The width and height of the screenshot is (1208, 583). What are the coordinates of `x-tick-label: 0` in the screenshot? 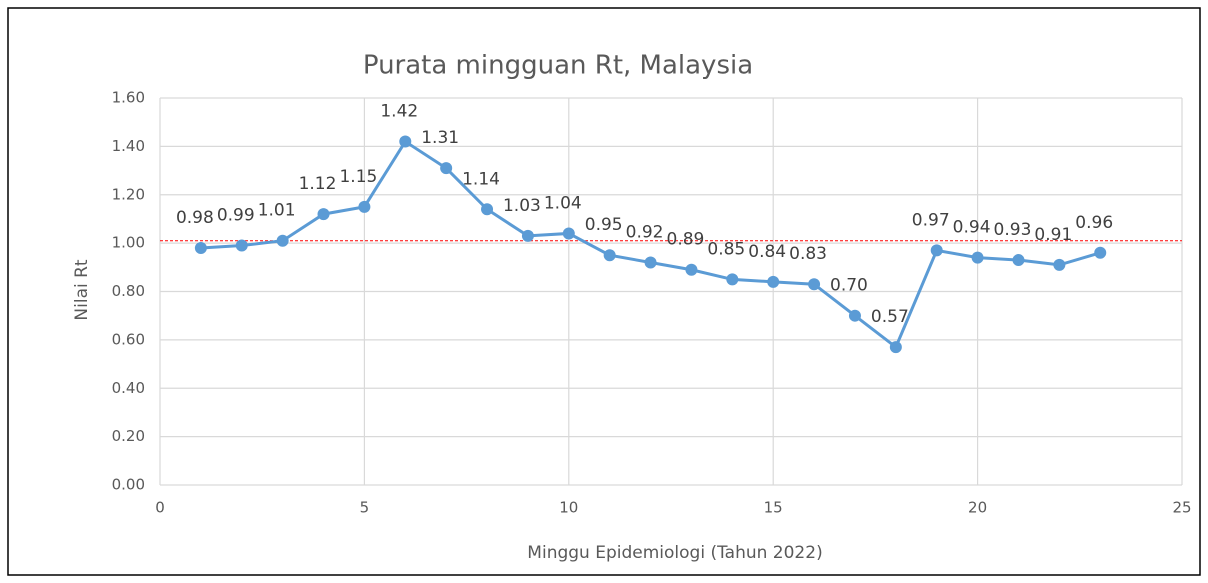 It's located at (160, 508).